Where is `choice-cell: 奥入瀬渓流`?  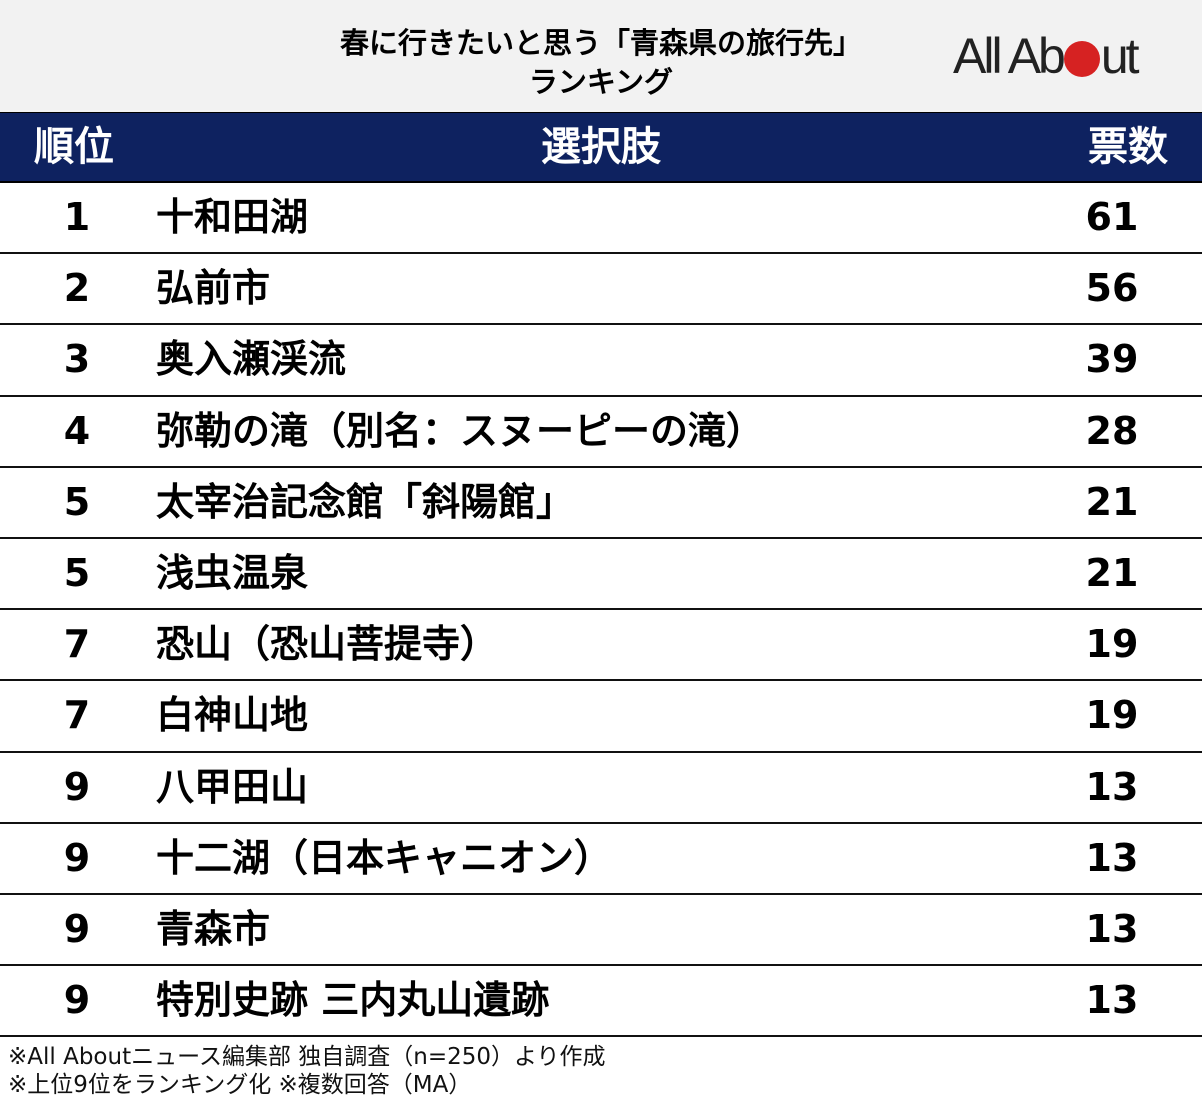 choice-cell: 奥入瀬渓流 is located at coordinates (251, 359).